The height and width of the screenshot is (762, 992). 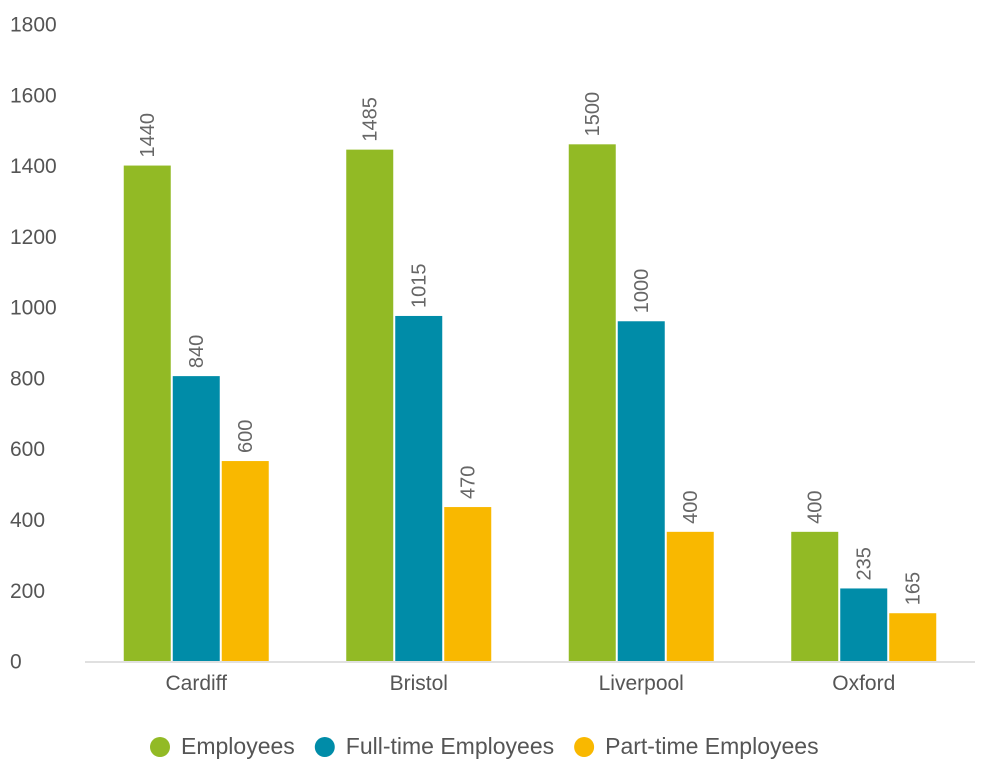 I want to click on bar-cardiff-part-time-employees, so click(x=245, y=561).